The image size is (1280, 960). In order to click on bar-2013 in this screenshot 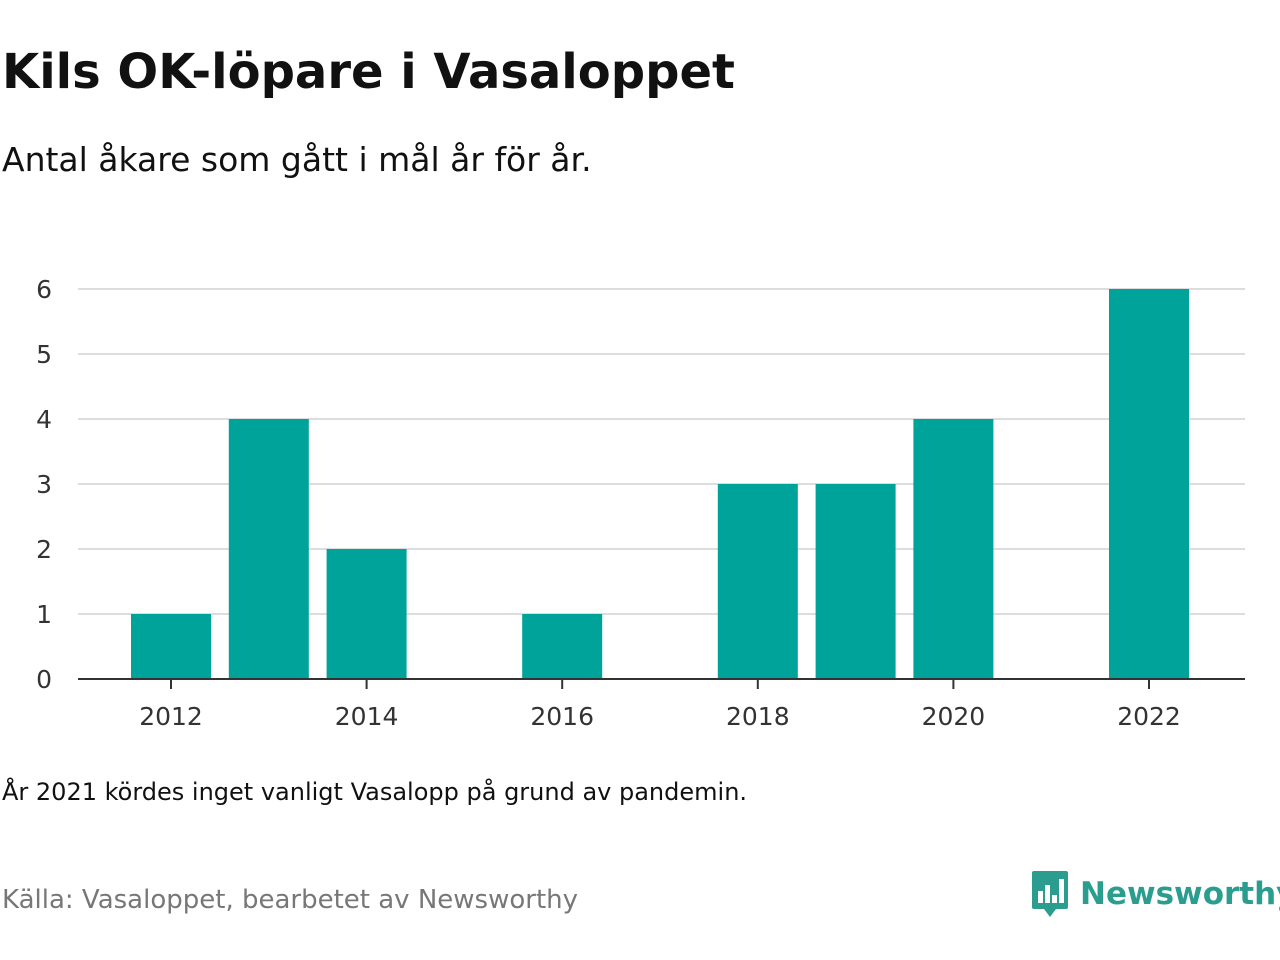, I will do `click(268, 549)`.